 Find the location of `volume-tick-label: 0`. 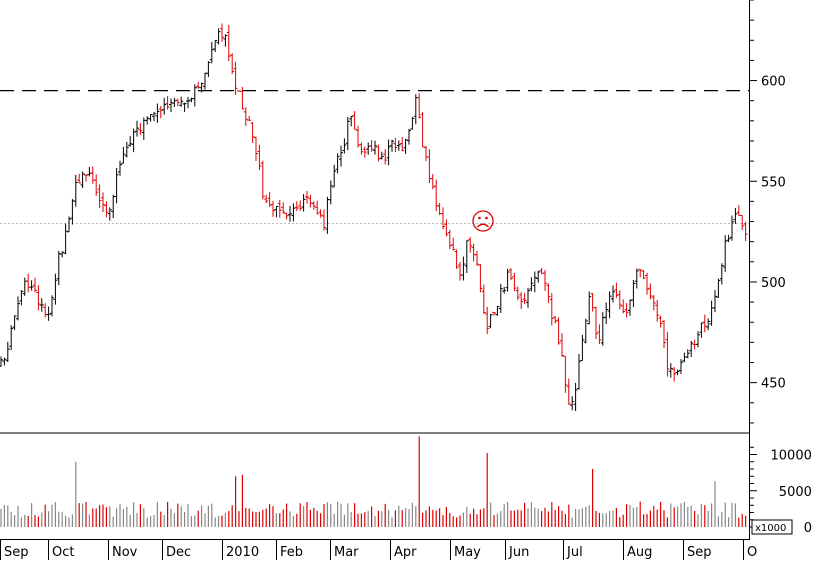

volume-tick-label: 0 is located at coordinates (808, 528).